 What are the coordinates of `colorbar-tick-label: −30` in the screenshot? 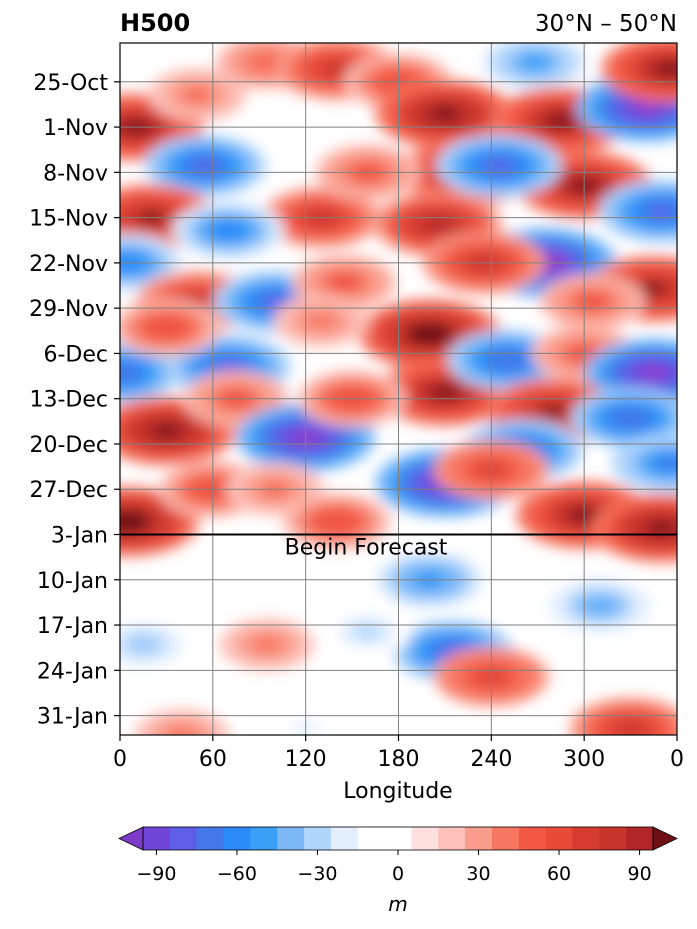 It's located at (317, 874).